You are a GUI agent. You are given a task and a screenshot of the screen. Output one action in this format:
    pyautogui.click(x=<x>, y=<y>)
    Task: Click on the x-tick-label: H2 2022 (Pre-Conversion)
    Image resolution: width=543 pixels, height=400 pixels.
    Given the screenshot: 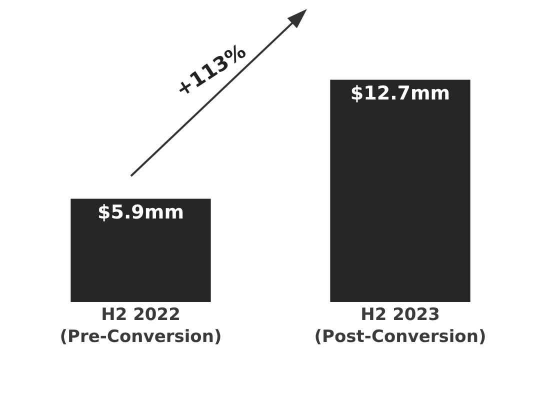 What is the action you would take?
    pyautogui.click(x=141, y=326)
    